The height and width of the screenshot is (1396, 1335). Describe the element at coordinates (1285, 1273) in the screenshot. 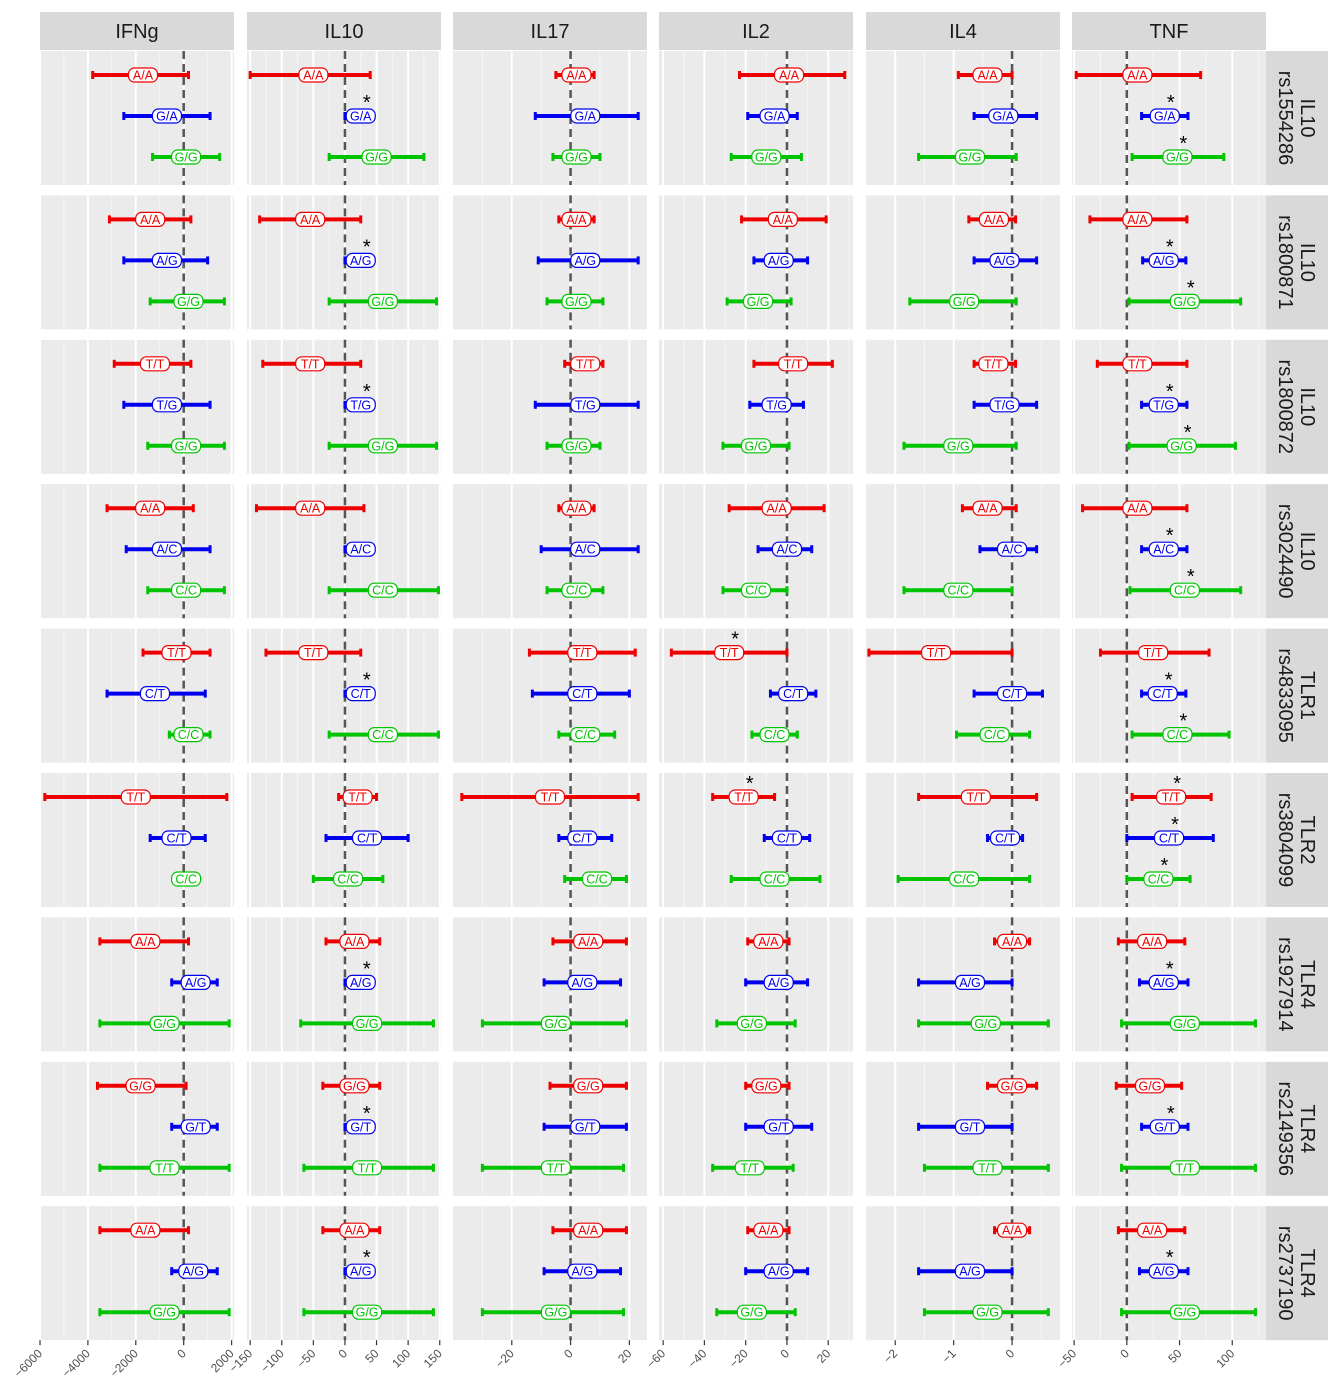

I see `row-strip-snp: rs2737190` at that location.